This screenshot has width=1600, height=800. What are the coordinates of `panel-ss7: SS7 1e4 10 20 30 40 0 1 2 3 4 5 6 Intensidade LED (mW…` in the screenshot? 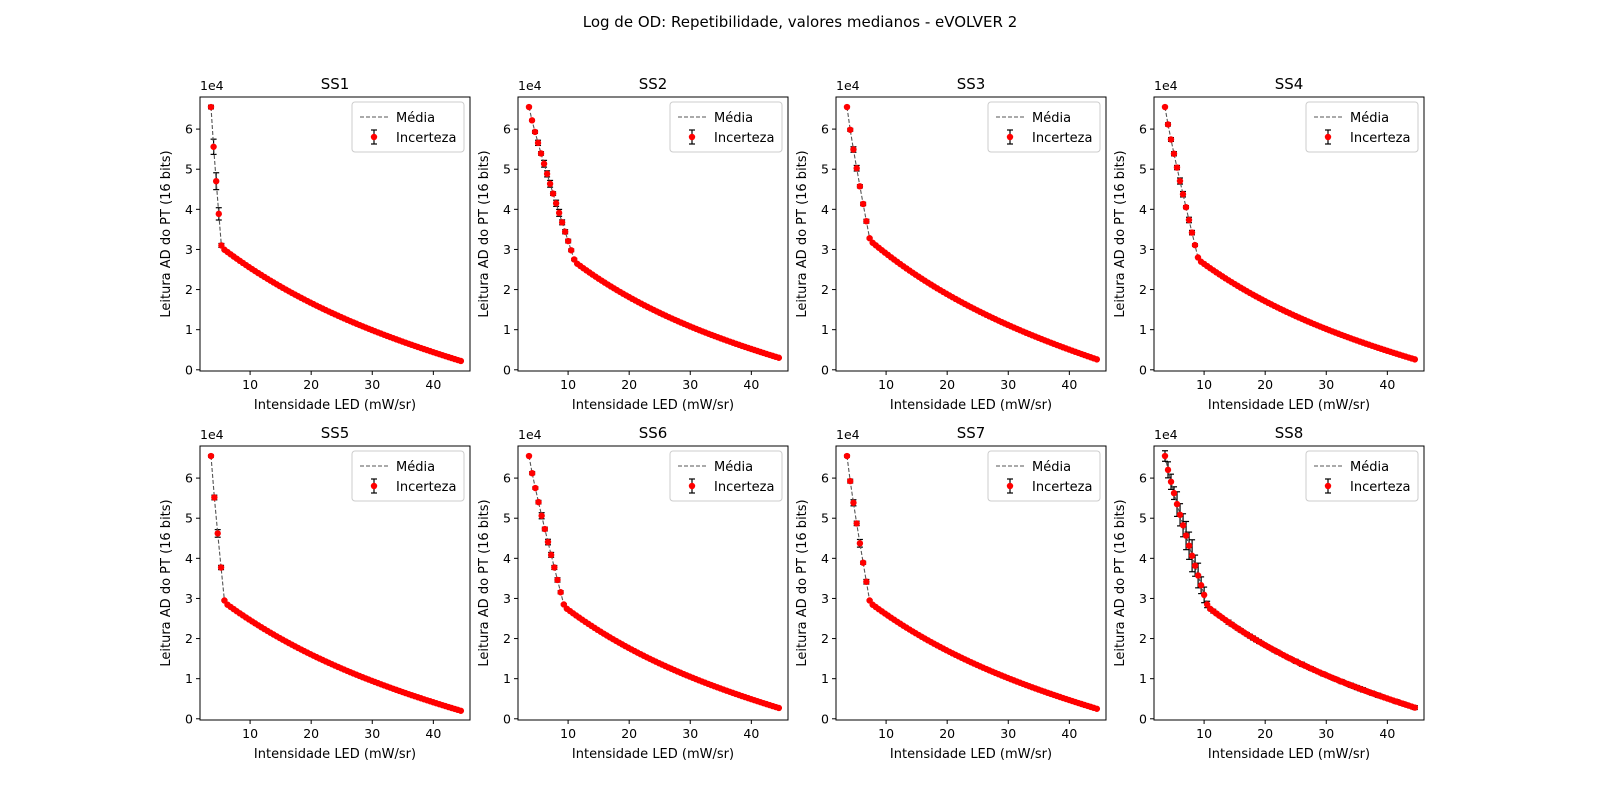 It's located at (951, 593).